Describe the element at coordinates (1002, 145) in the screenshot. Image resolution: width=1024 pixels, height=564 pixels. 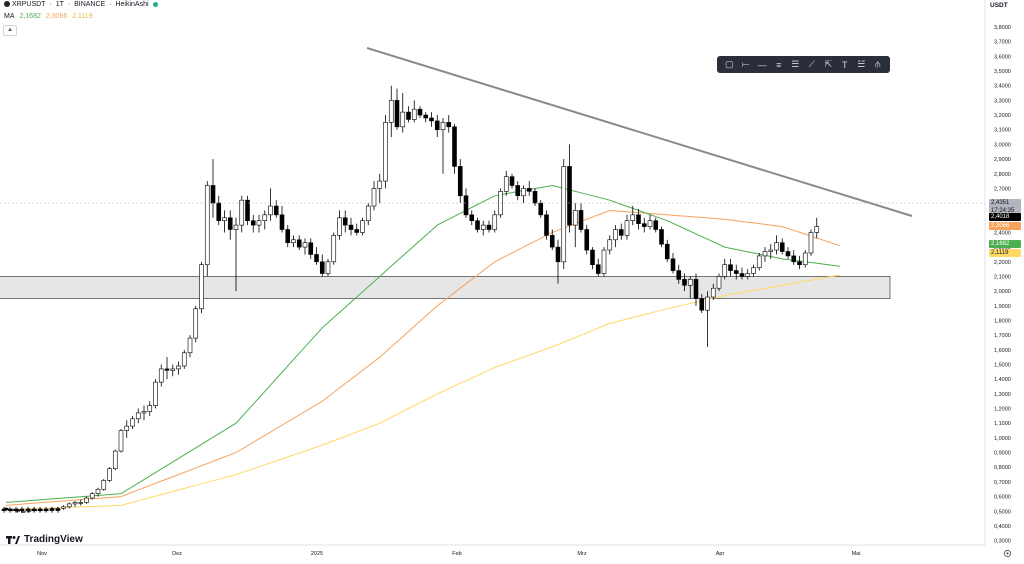
I see `y-tick-label: 3,0000` at that location.